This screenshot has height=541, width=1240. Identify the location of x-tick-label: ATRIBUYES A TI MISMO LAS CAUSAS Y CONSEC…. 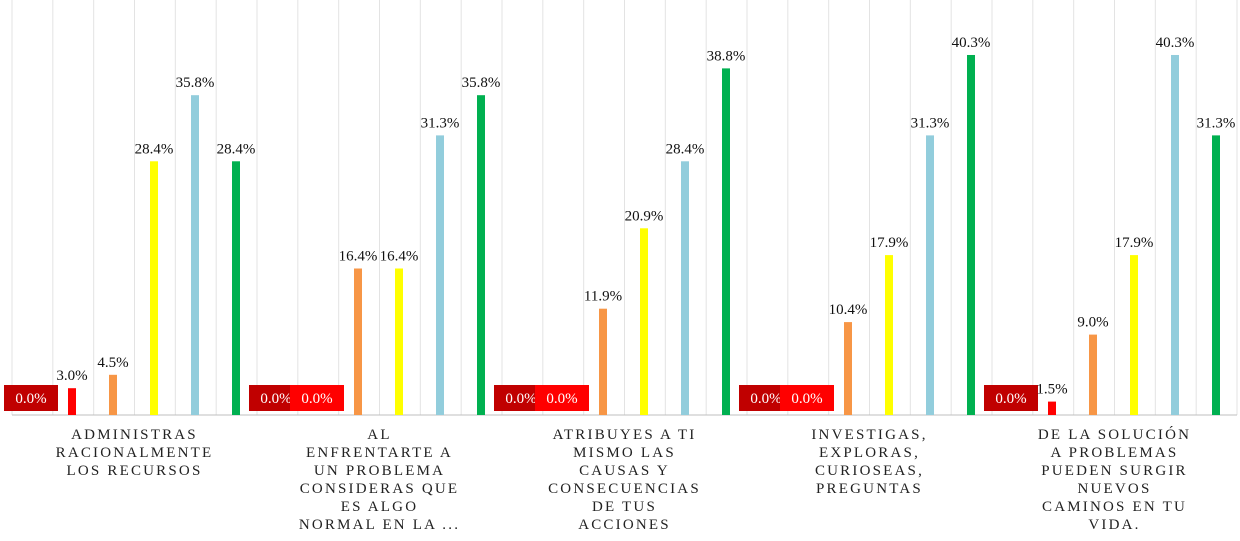
(624, 480).